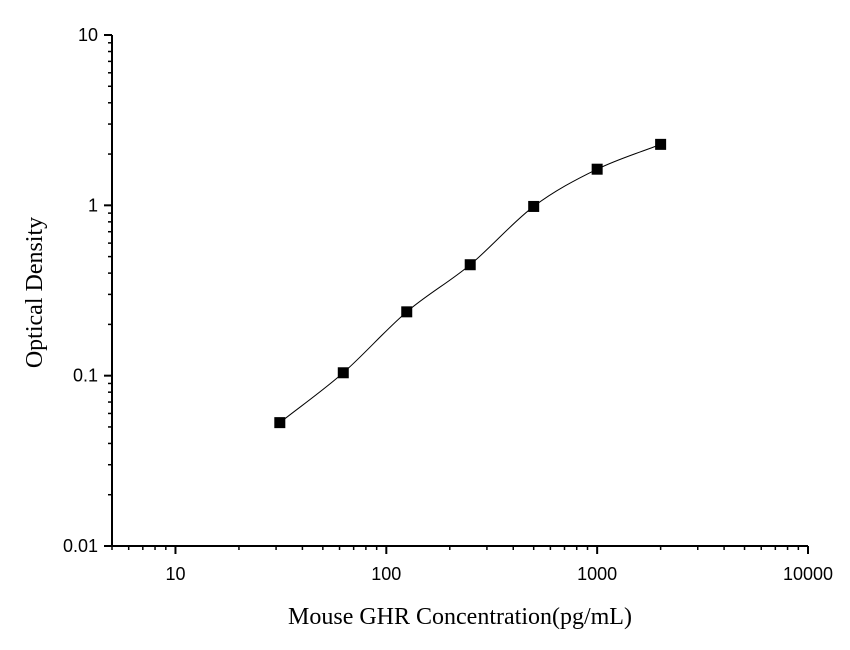  Describe the element at coordinates (93, 205) in the screenshot. I see `y-tick-label: 1` at that location.